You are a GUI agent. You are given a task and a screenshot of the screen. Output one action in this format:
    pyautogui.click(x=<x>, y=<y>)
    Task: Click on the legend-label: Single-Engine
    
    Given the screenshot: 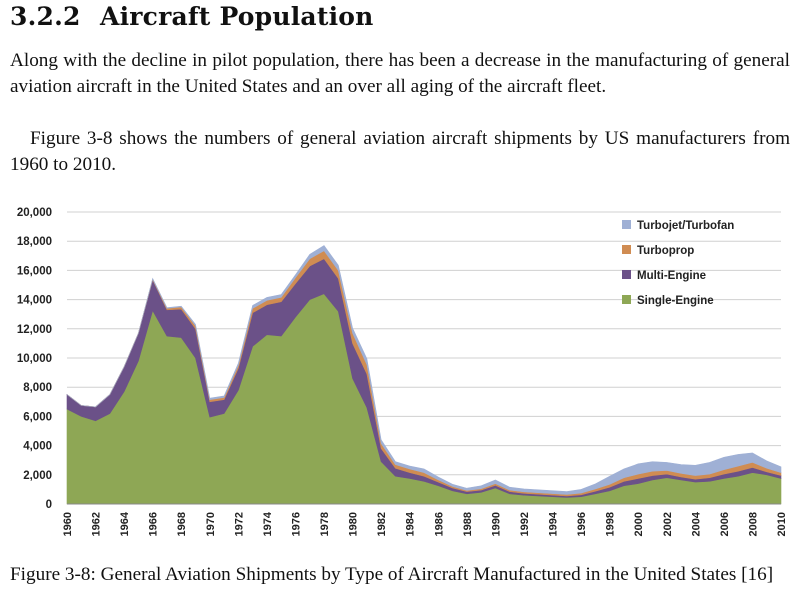 What is the action you would take?
    pyautogui.click(x=675, y=301)
    